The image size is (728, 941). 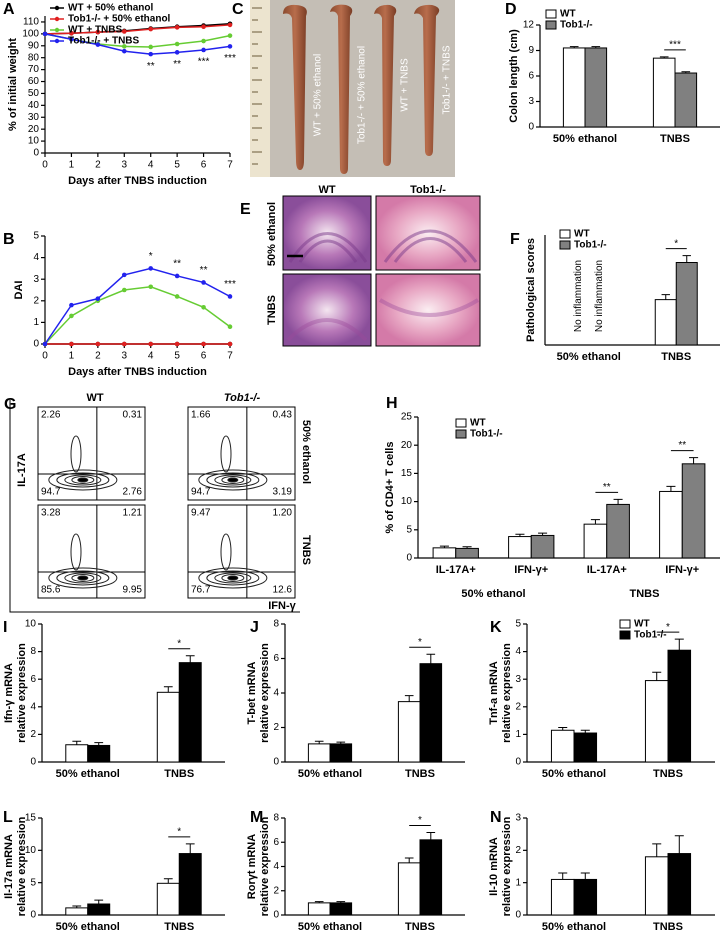 I want to click on y-tick-label: 90, so click(x=34, y=45).